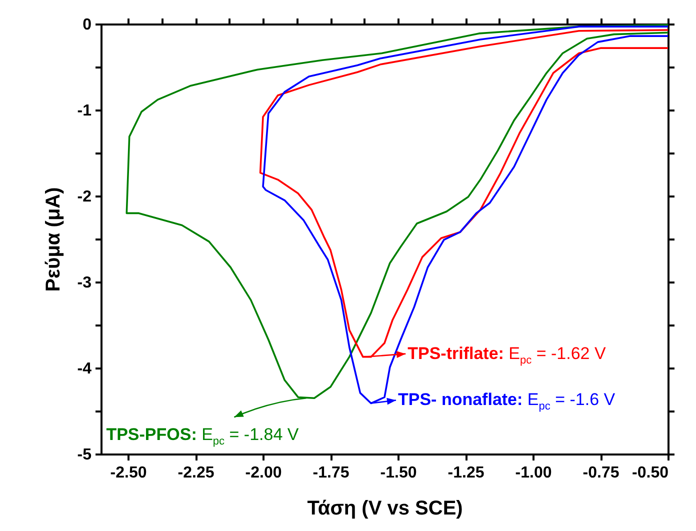  Describe the element at coordinates (331, 473) in the screenshot. I see `x-tick-label: -1.75` at that location.